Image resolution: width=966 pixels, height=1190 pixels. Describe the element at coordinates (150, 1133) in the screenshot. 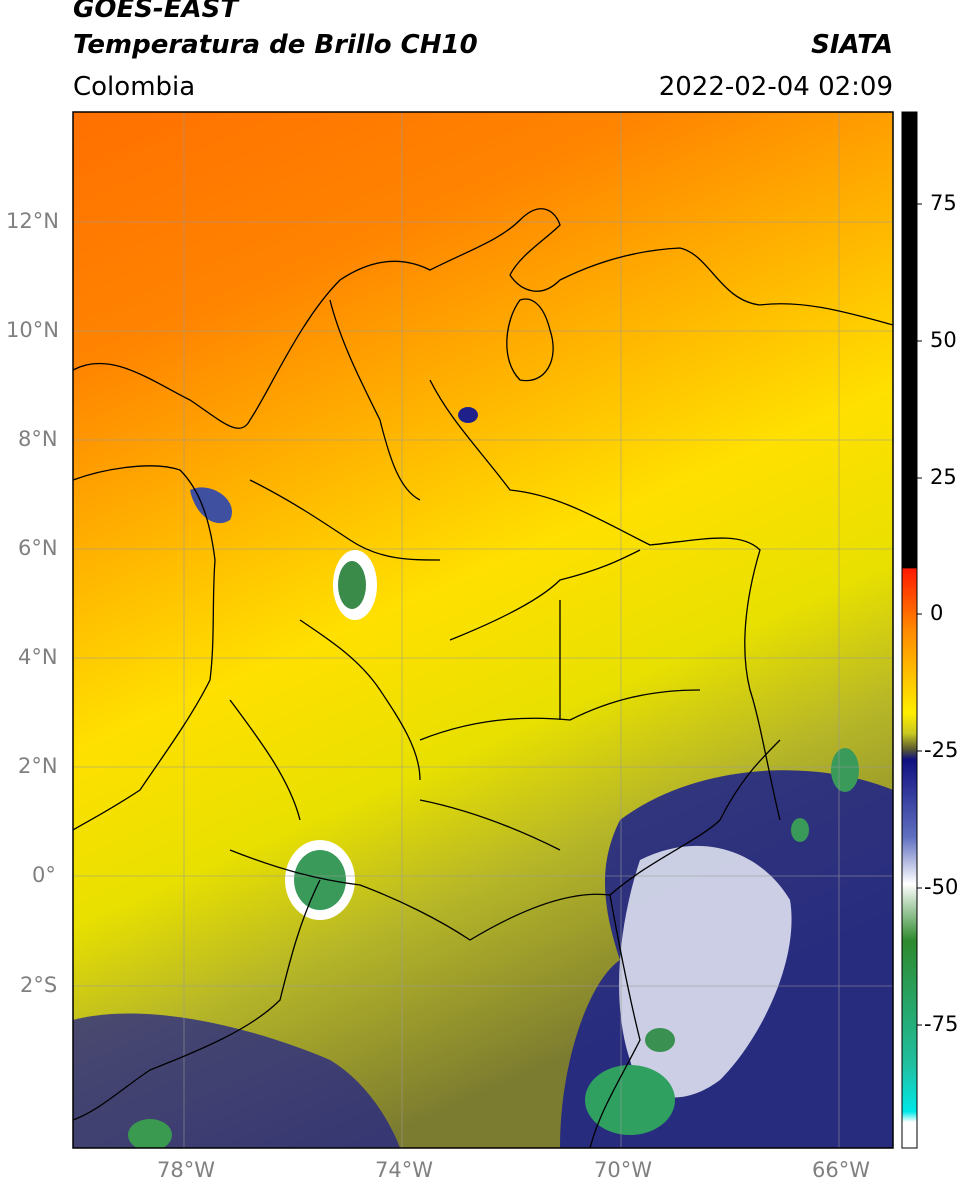

I see `coldest-core-southwest` at that location.